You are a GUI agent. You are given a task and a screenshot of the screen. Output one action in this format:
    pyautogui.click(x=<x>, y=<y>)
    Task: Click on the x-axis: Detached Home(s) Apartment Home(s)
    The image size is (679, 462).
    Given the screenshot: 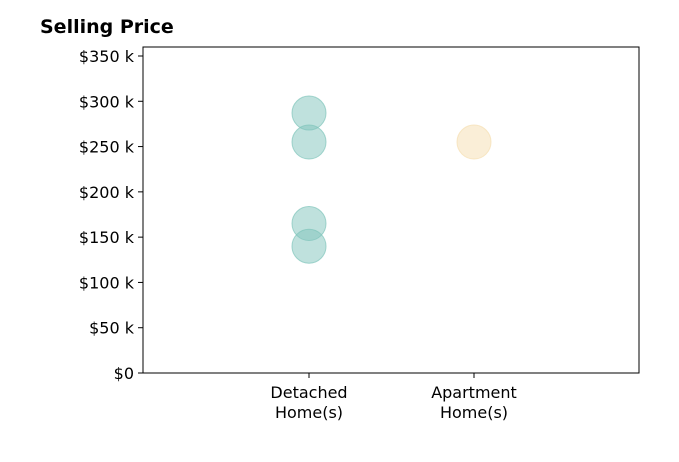 What is the action you would take?
    pyautogui.click(x=393, y=397)
    